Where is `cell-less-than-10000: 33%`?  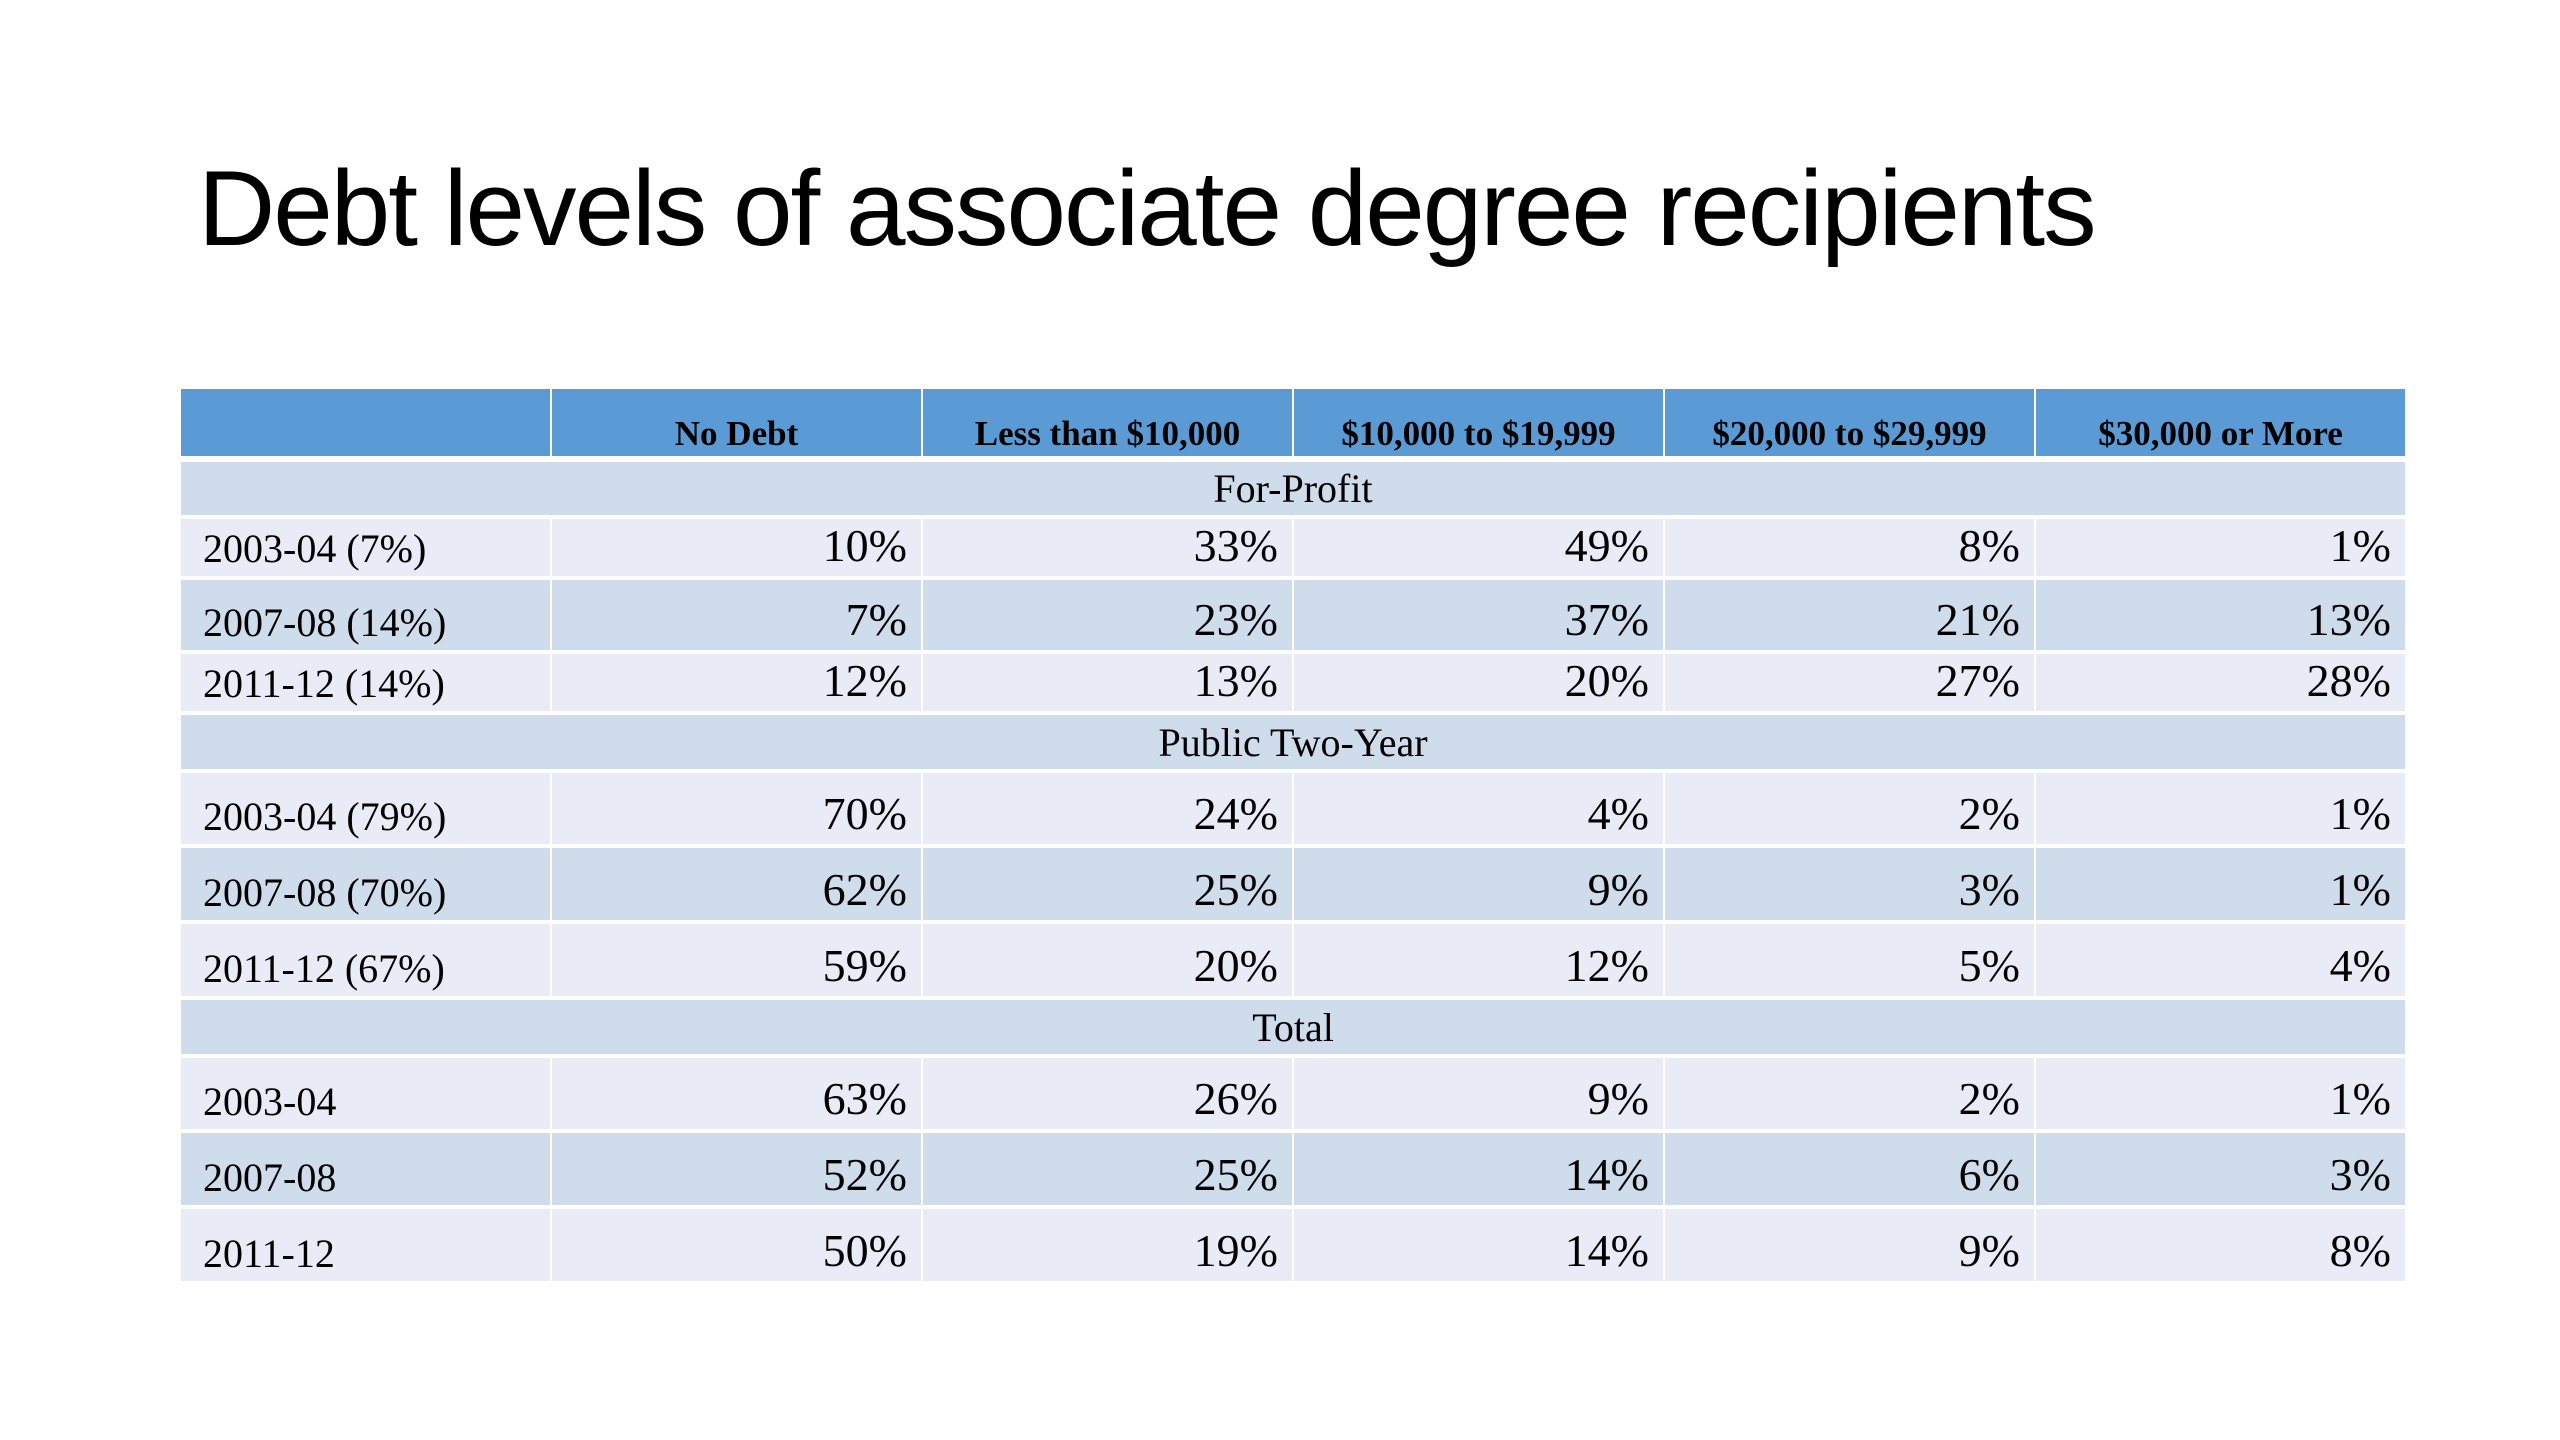
cell-less-than-10000: 33% is located at coordinates (1107, 547).